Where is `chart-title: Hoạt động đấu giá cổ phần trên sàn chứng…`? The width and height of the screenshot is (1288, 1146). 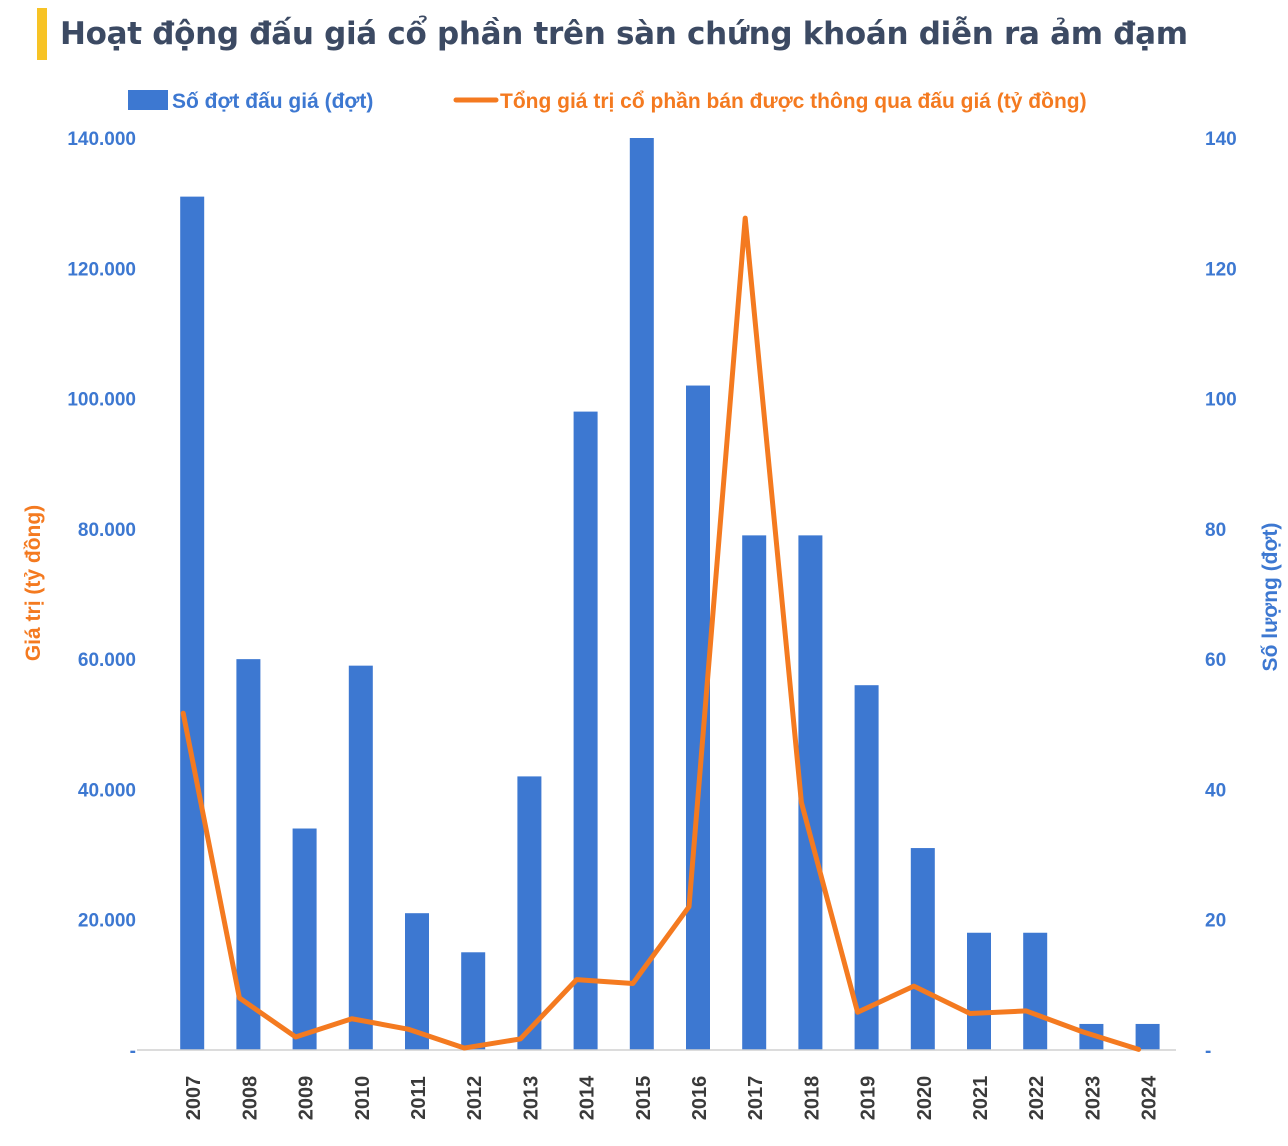
chart-title: Hoạt động đấu giá cổ phần trên sàn chứng… is located at coordinates (624, 34).